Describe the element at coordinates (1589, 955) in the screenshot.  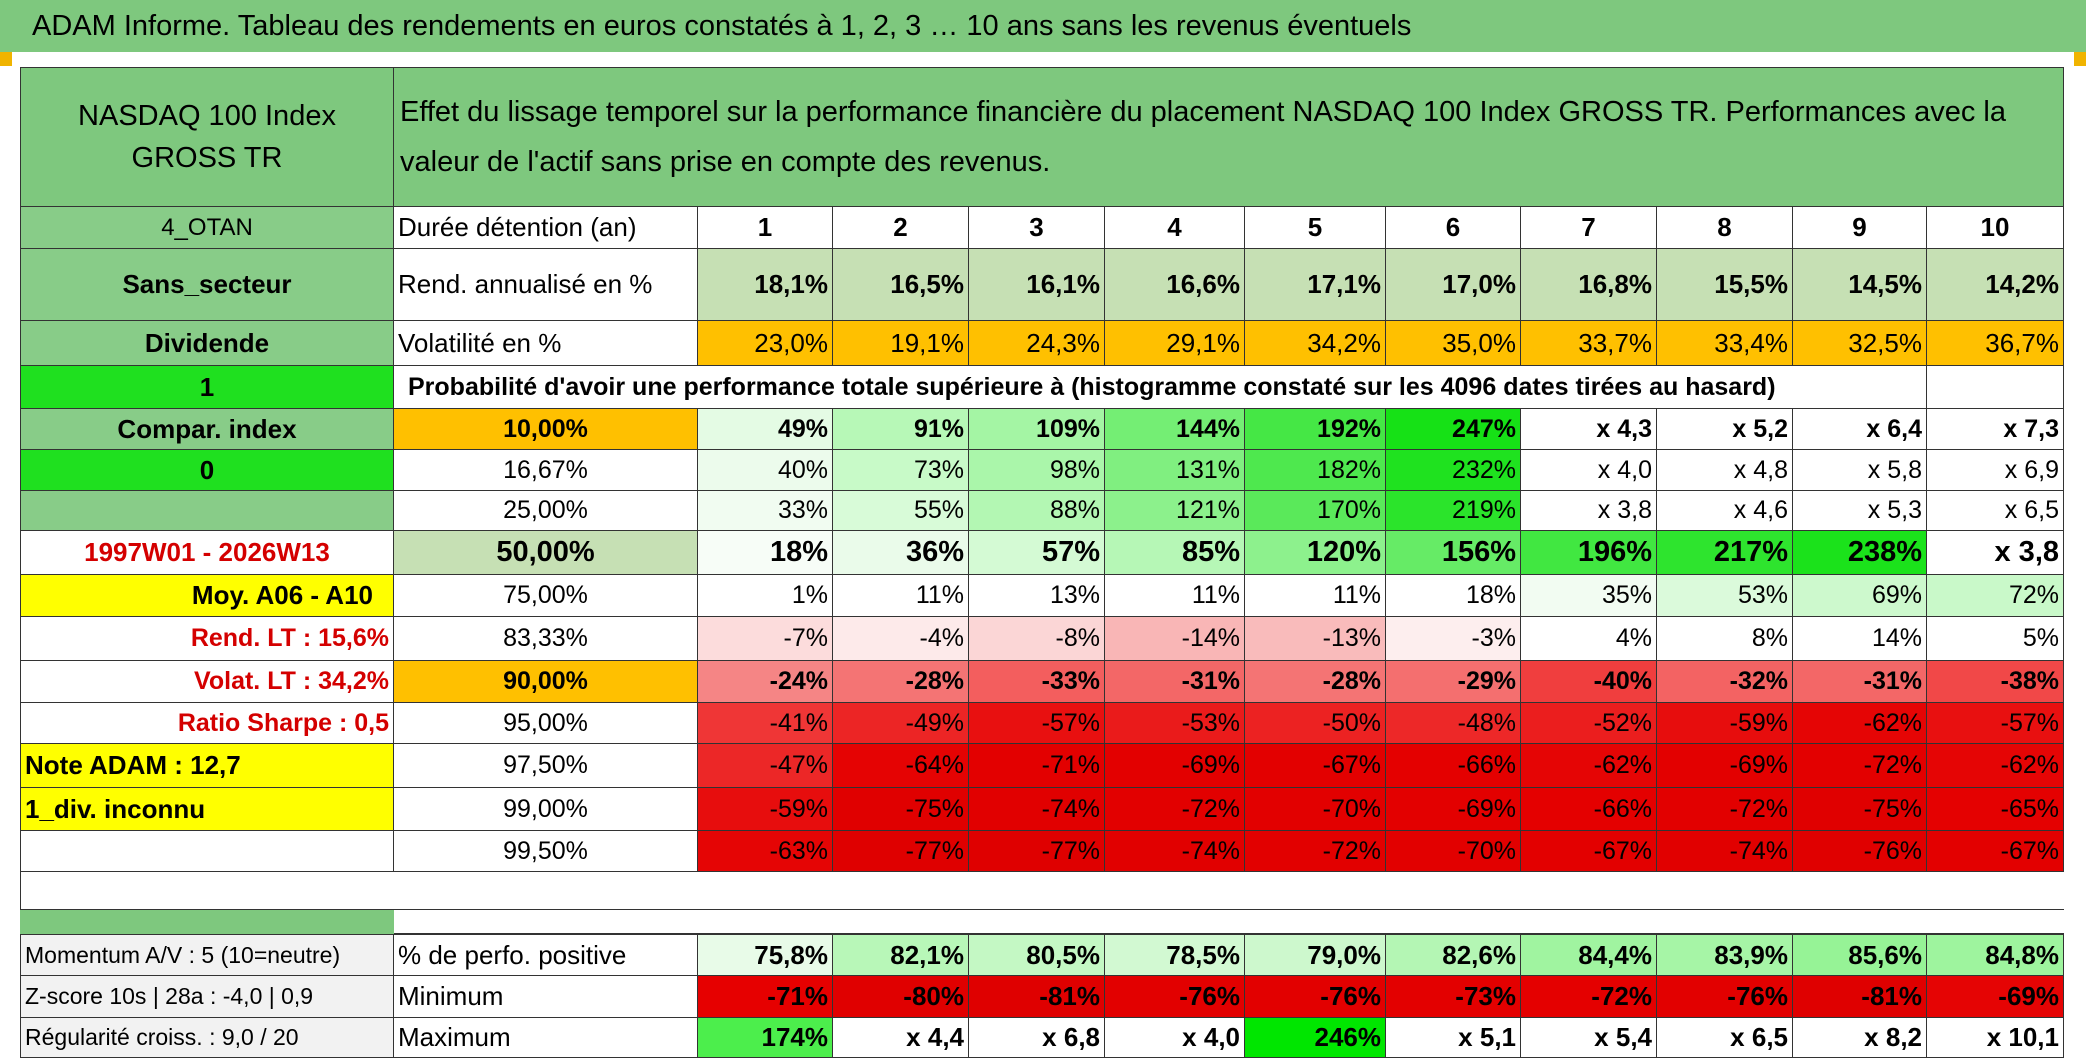
I see `positive-perf-value: 84,4%` at that location.